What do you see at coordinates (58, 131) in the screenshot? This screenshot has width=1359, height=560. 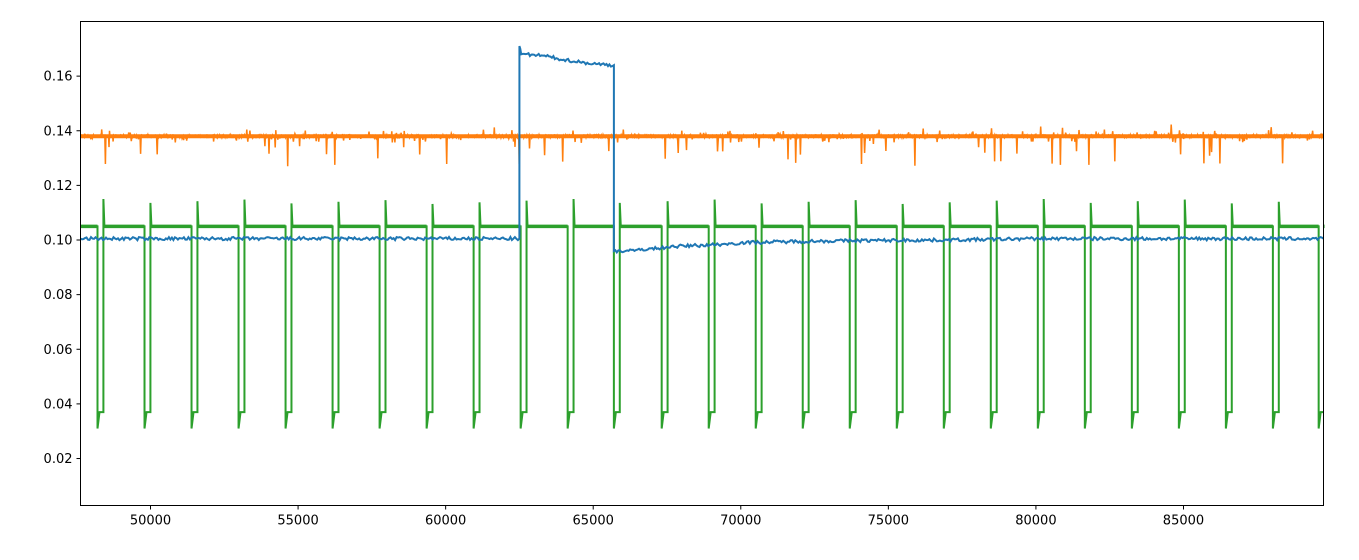 I see `y-tick-label: 0.14` at bounding box center [58, 131].